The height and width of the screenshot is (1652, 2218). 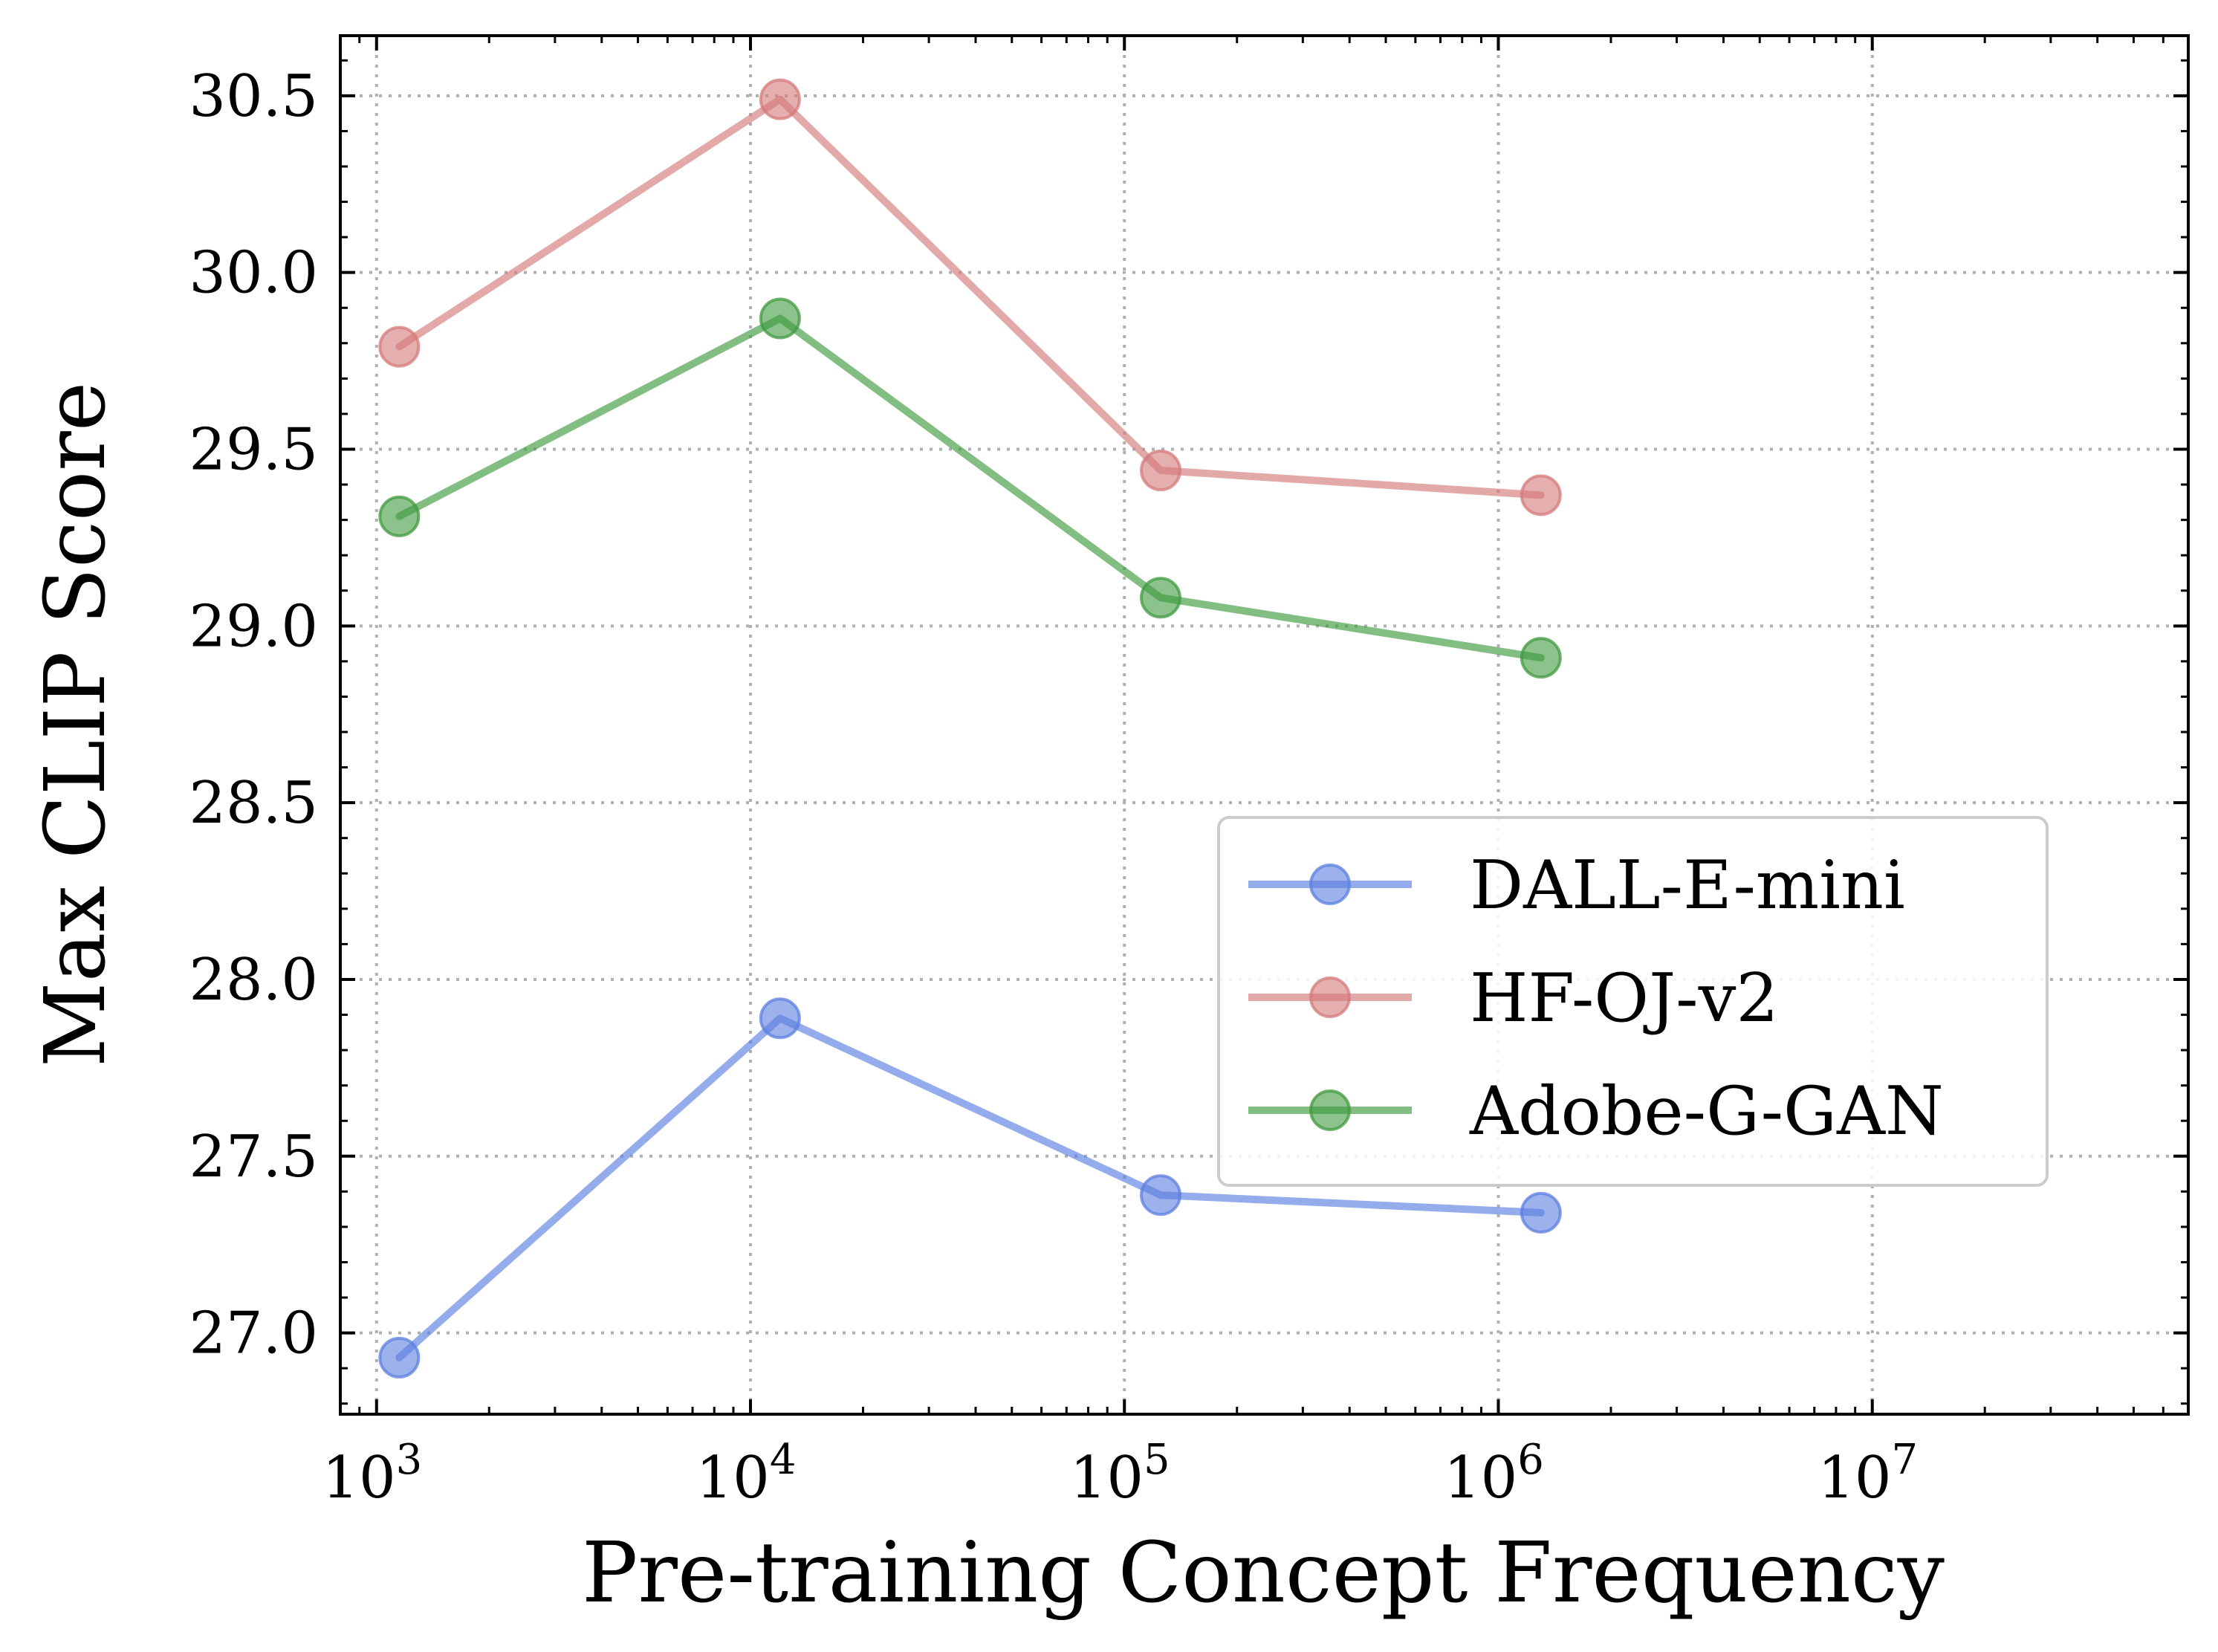 I want to click on y-tick-label: 28.5, so click(x=253, y=803).